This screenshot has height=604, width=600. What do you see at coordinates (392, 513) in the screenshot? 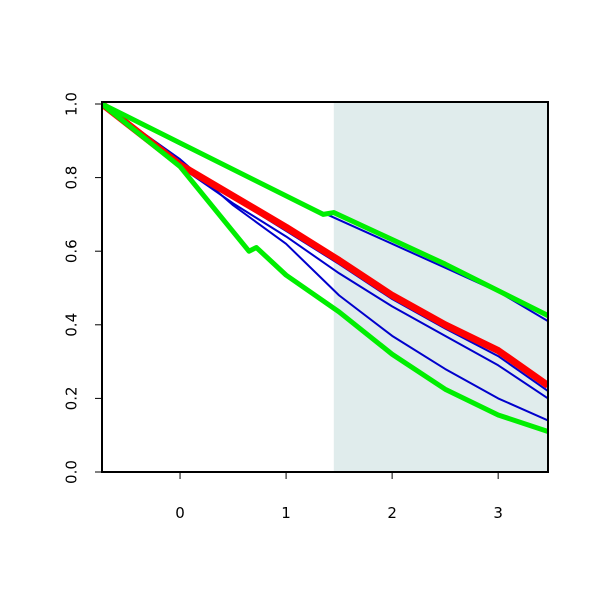
I see `x-tick-label: 2` at bounding box center [392, 513].